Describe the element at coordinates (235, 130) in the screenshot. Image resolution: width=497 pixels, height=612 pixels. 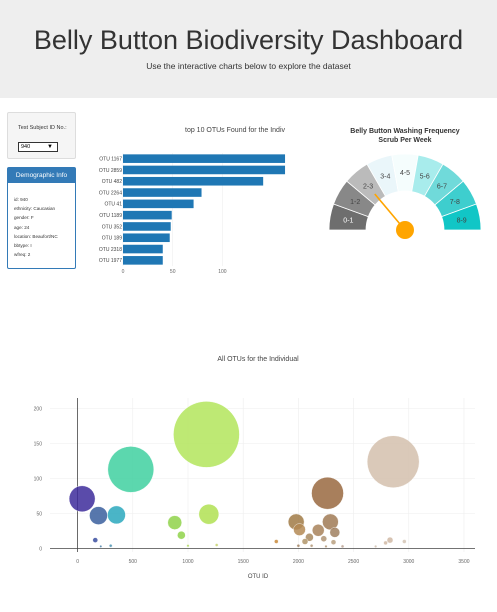
I see `bar-chart-title: top 10 OTUs Found for the Indiv` at that location.